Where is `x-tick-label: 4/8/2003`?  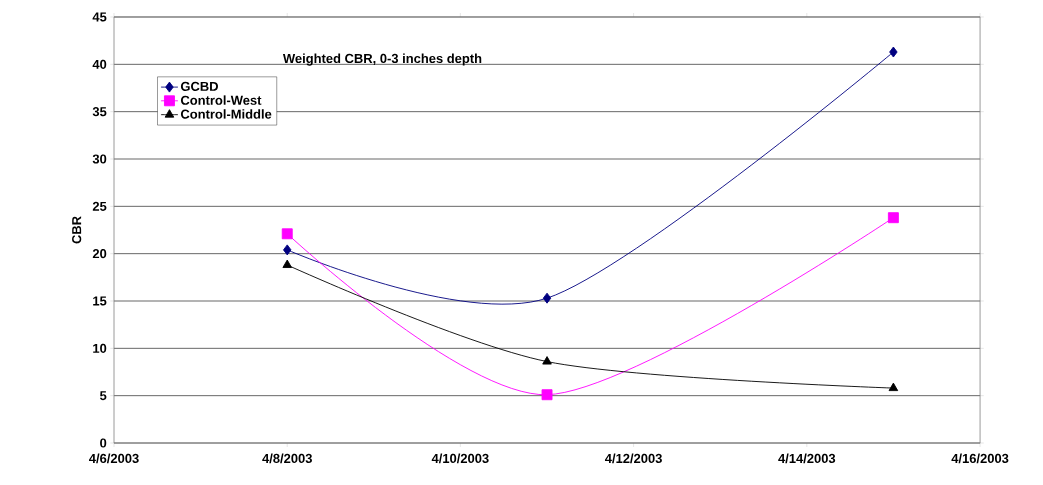 x-tick-label: 4/8/2003 is located at coordinates (287, 458).